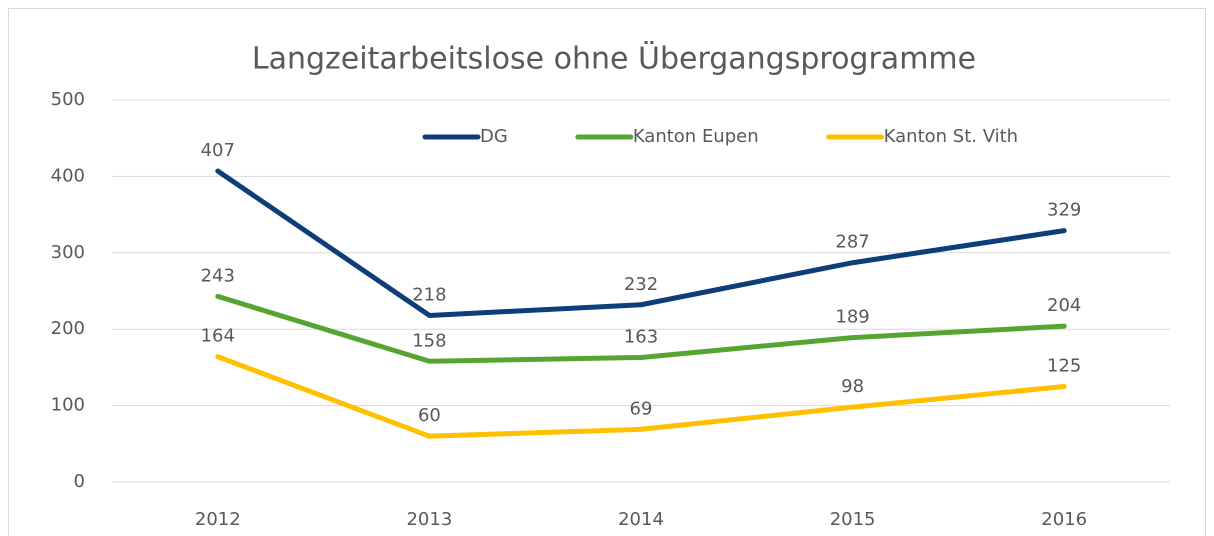  What do you see at coordinates (1064, 519) in the screenshot?
I see `x-tick-label: 2016` at bounding box center [1064, 519].